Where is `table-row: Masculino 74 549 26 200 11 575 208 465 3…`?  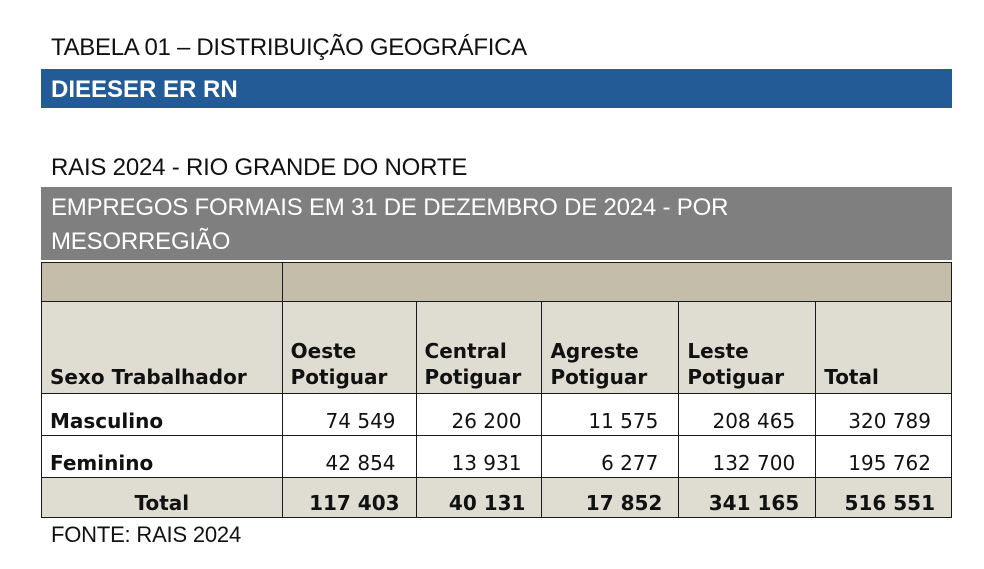
table-row: Masculino 74 549 26 200 11 575 208 465 3… is located at coordinates (496, 414).